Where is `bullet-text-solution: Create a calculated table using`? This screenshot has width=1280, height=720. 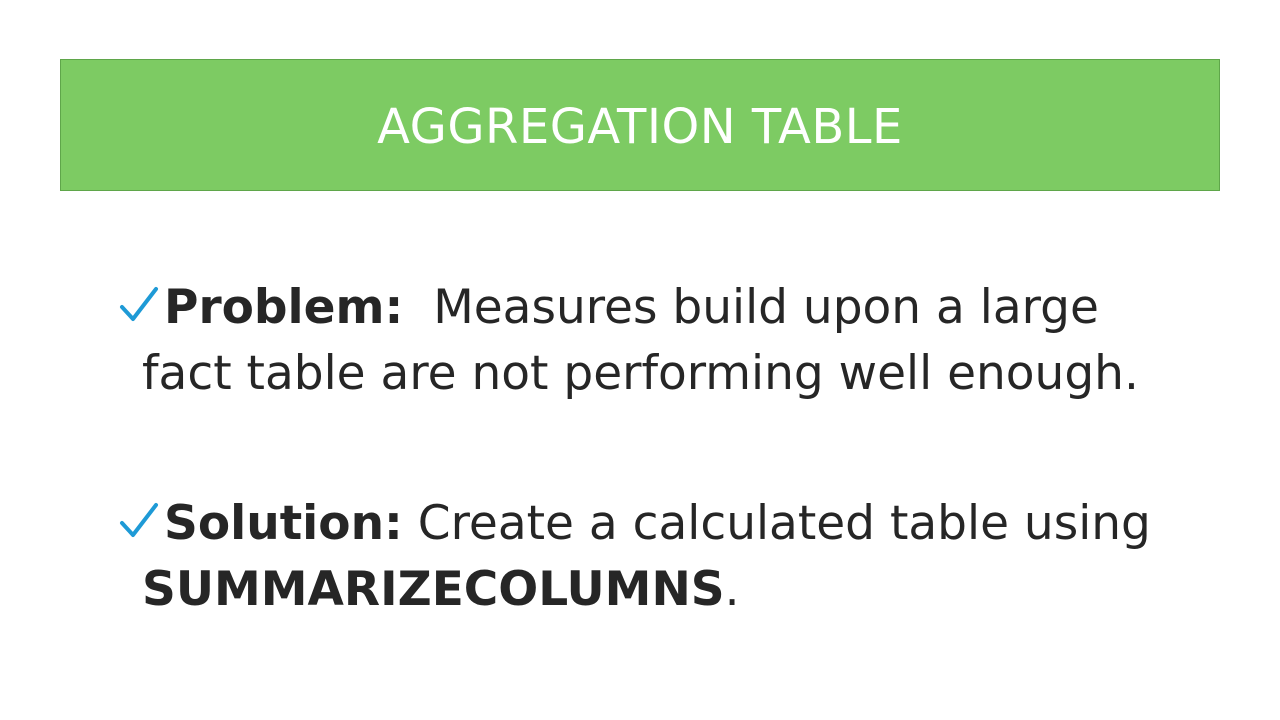 bullet-text-solution: Create a calculated table using is located at coordinates (784, 523).